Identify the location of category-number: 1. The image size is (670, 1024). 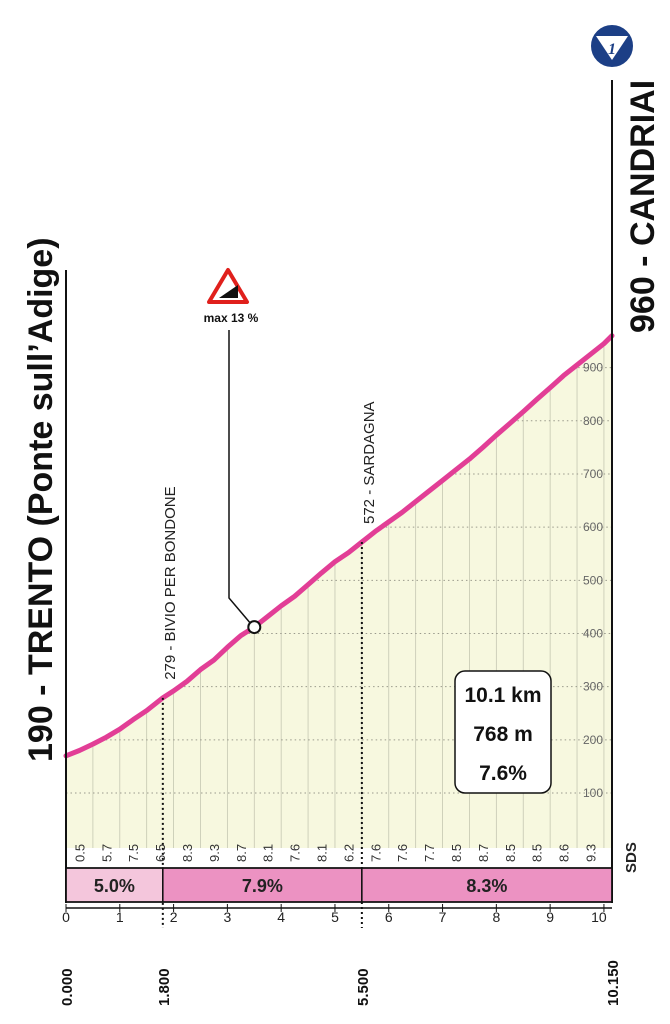
(612, 49).